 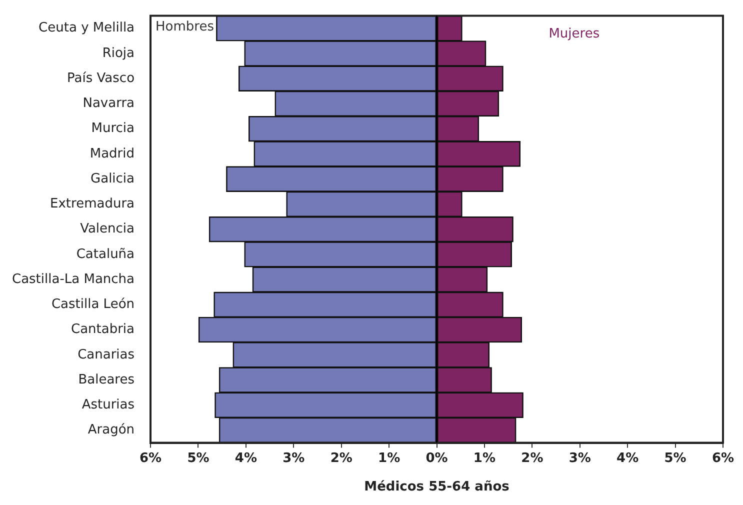 What do you see at coordinates (112, 178) in the screenshot?
I see `y-tick-label: Galicia` at bounding box center [112, 178].